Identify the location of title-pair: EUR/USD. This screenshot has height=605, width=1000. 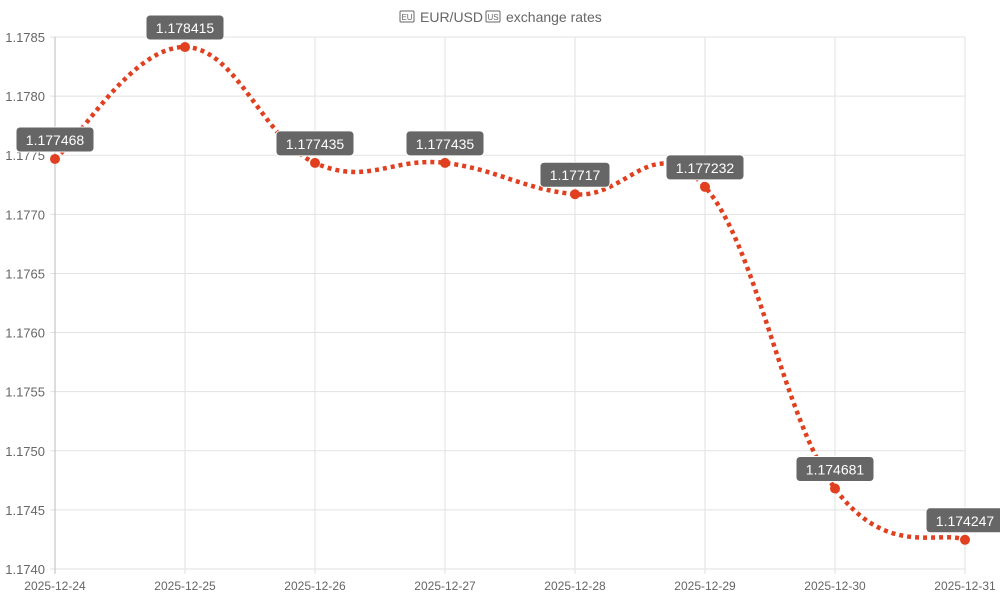
(451, 17).